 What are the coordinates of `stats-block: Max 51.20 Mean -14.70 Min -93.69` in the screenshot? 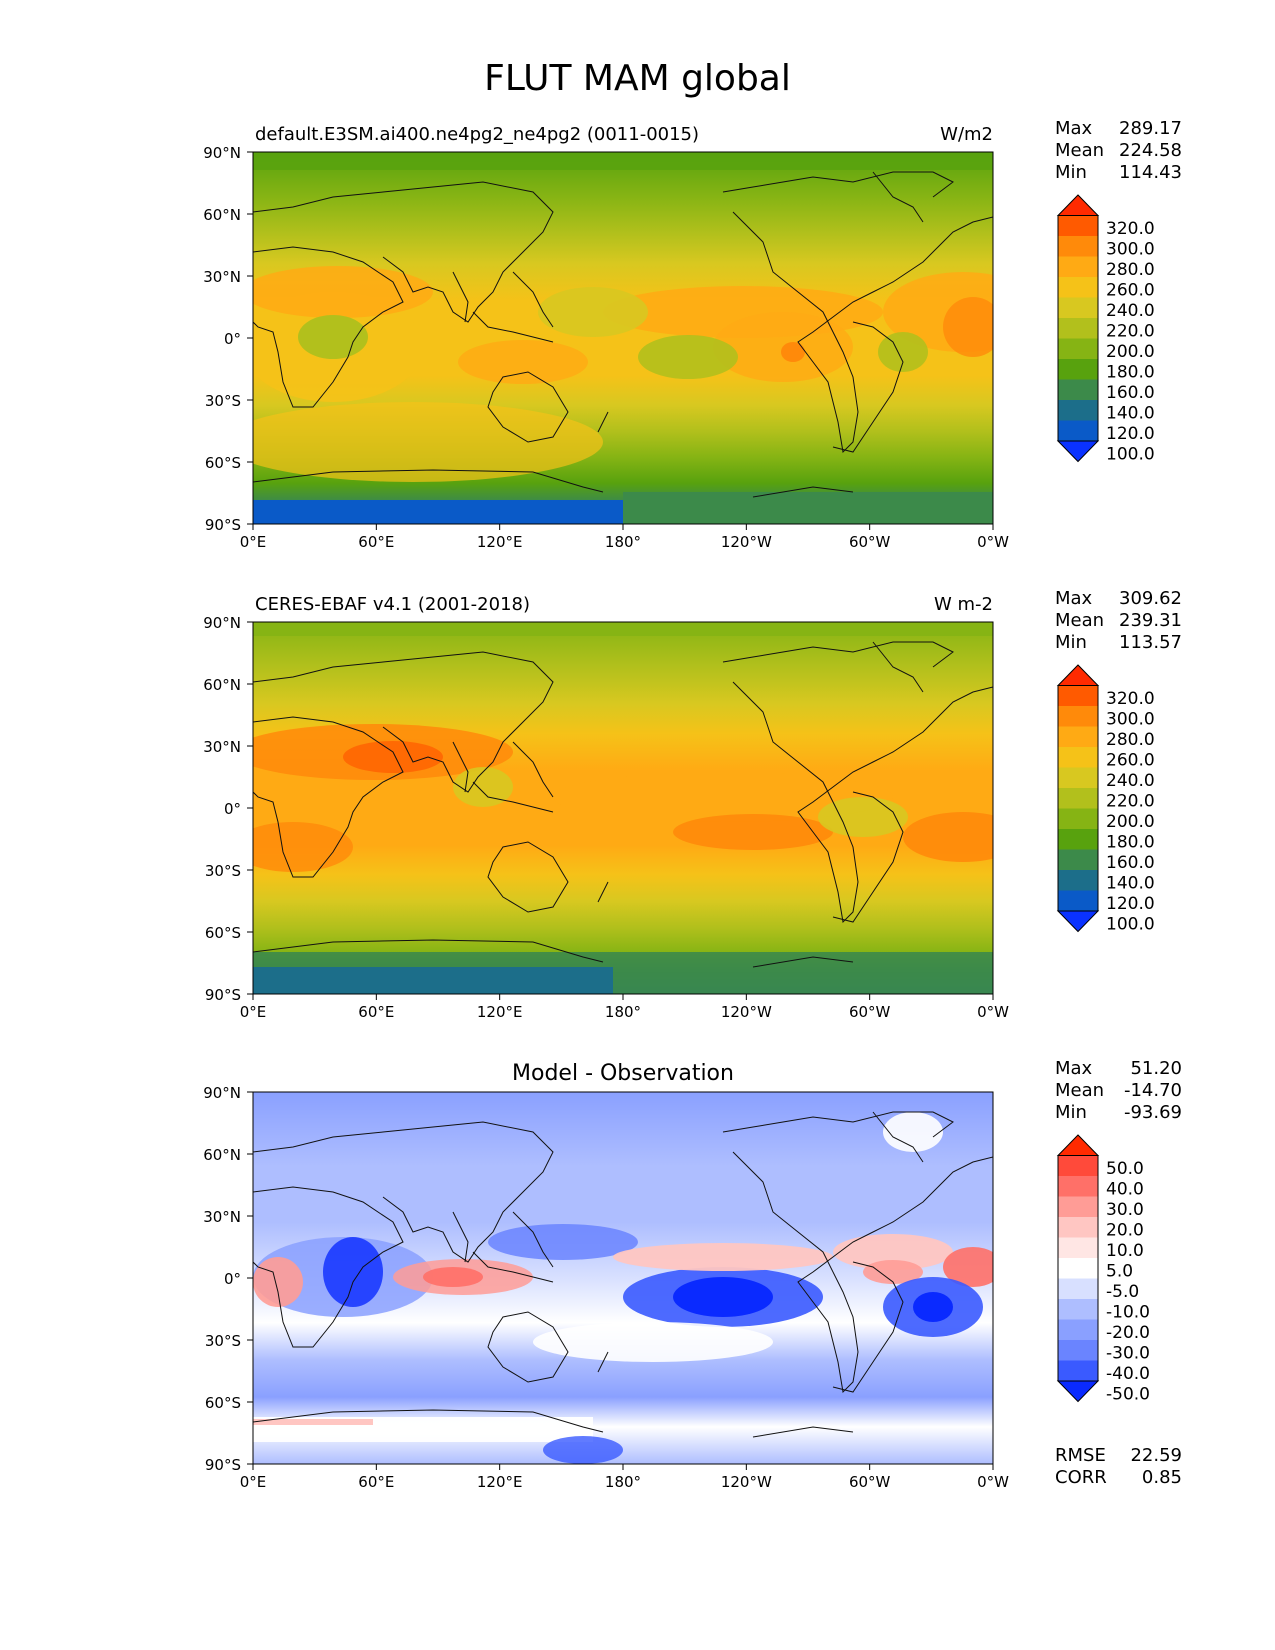 It's located at (1118, 1090).